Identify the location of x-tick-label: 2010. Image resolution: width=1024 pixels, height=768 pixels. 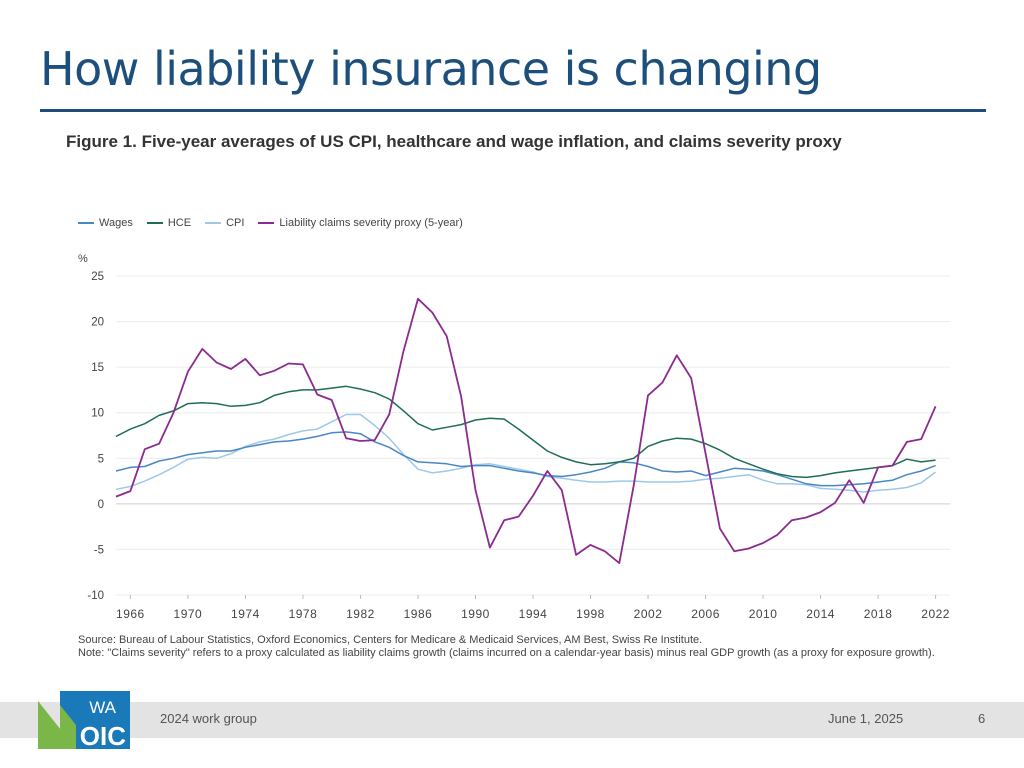
(763, 614).